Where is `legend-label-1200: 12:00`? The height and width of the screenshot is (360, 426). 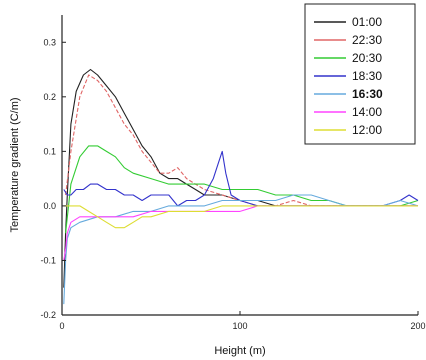
legend-label-1200: 12:00 is located at coordinates (367, 130).